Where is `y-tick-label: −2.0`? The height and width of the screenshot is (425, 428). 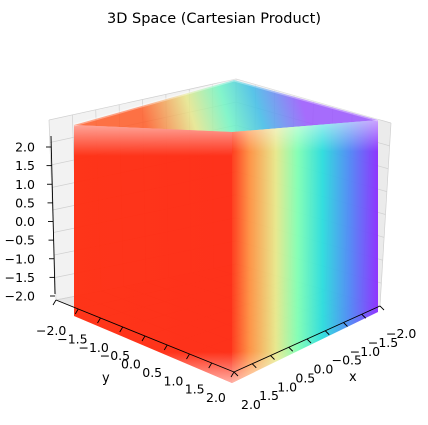 y-tick-label: −2.0 is located at coordinates (51, 330).